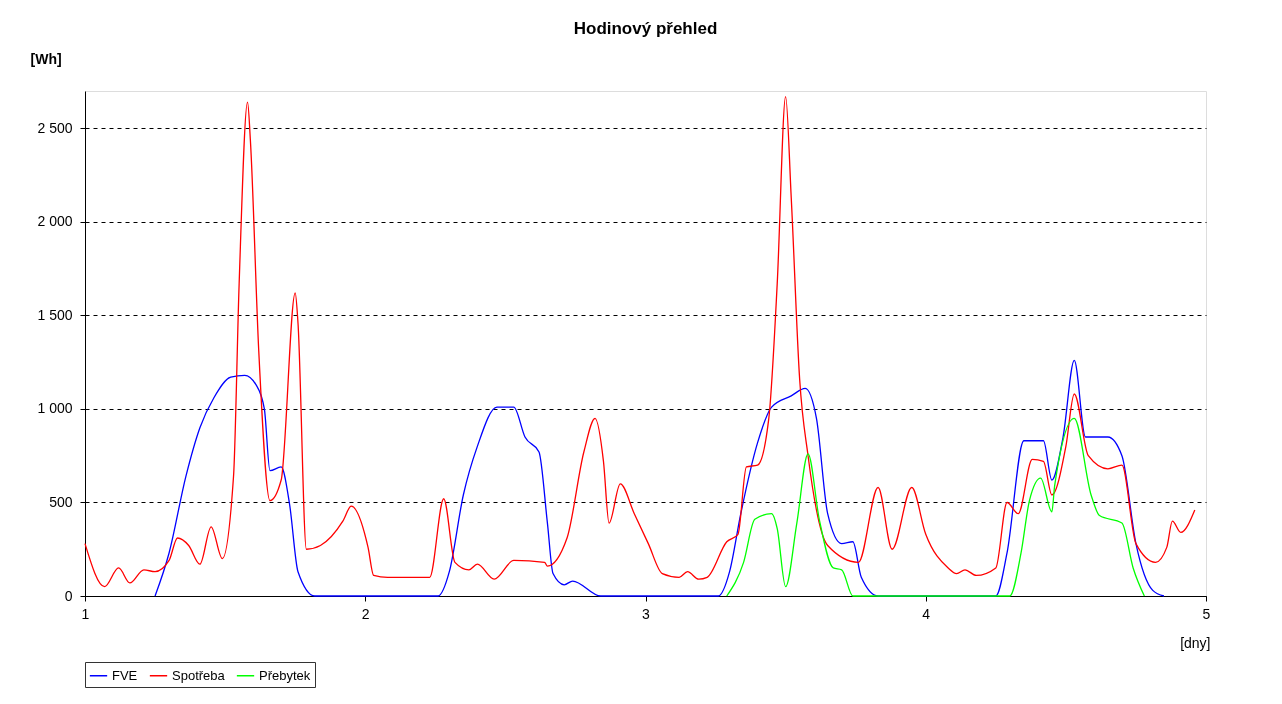  What do you see at coordinates (55, 314) in the screenshot?
I see `y-tick-label: 1 500` at bounding box center [55, 314].